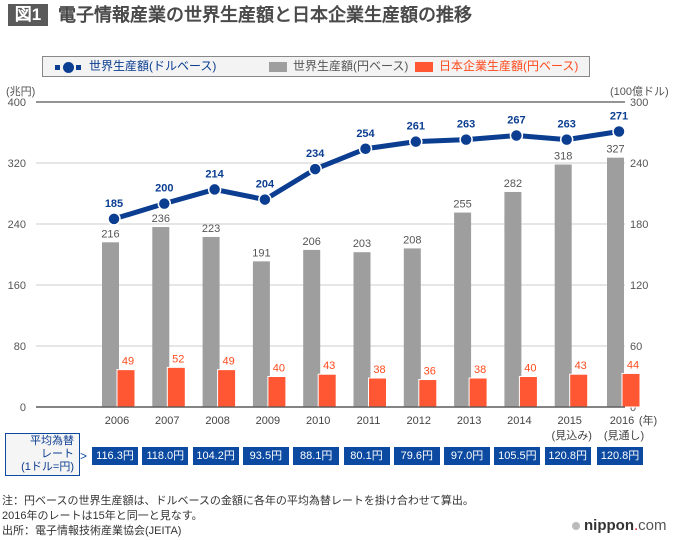 The height and width of the screenshot is (540, 680). Describe the element at coordinates (57, 454) in the screenshot. I see `rate-label-line2: レート` at that location.